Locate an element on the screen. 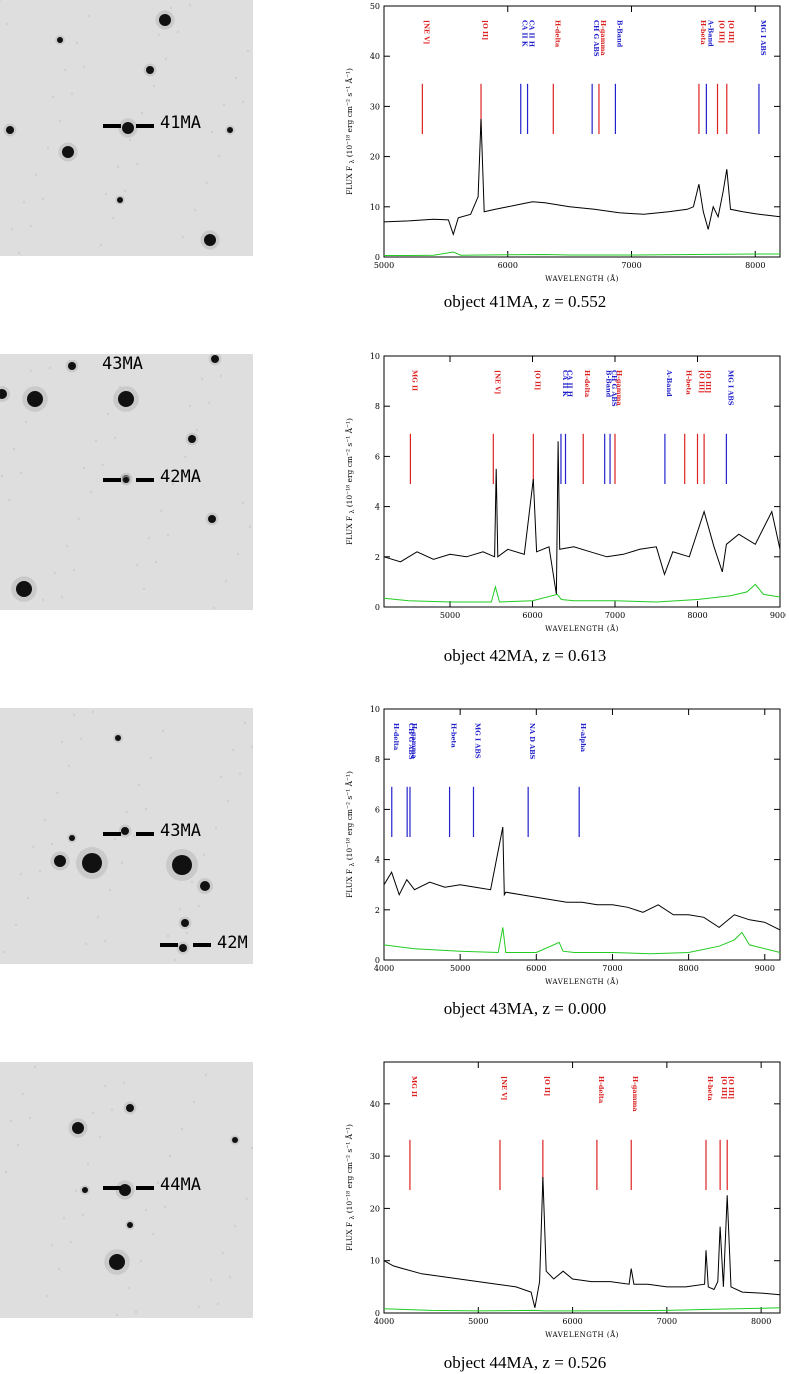 This screenshot has width=789, height=1374. thumbnail-42MA: 42MA 43MA is located at coordinates (126, 482).